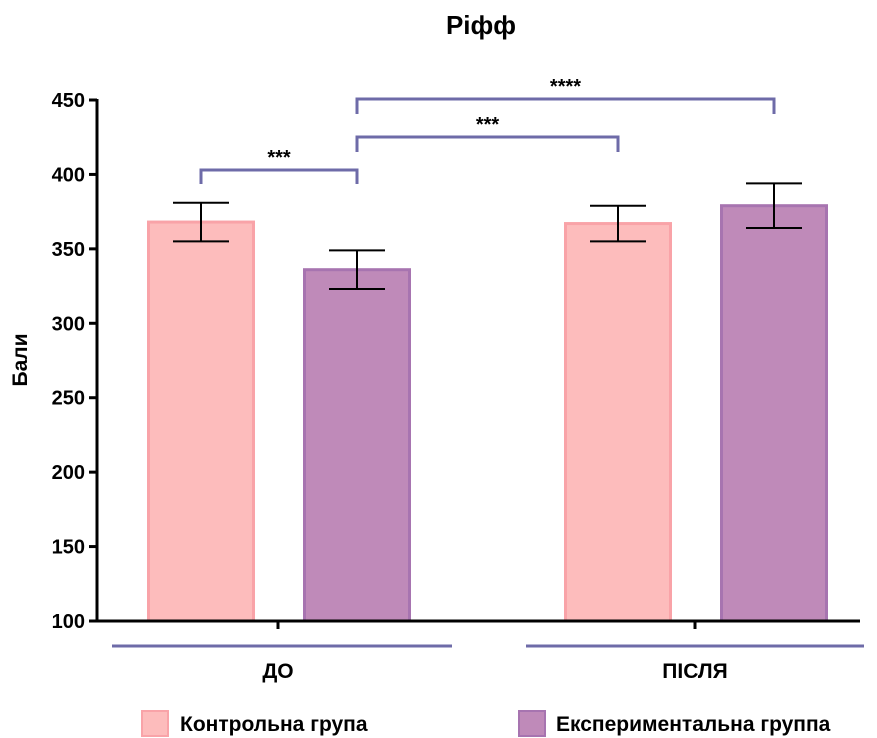 This screenshot has height=738, width=877. Describe the element at coordinates (618, 422) in the screenshot. I see `bar-control-after` at that location.